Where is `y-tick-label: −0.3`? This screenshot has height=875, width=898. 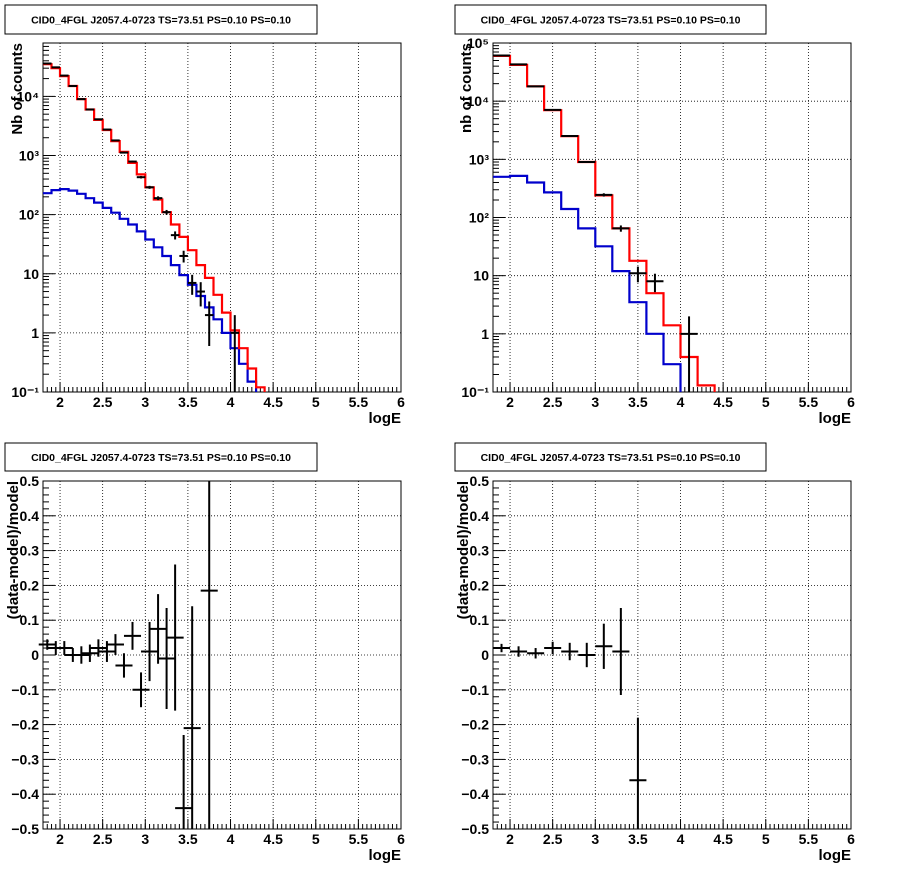 y-tick-label: −0.3 is located at coordinates (475, 759).